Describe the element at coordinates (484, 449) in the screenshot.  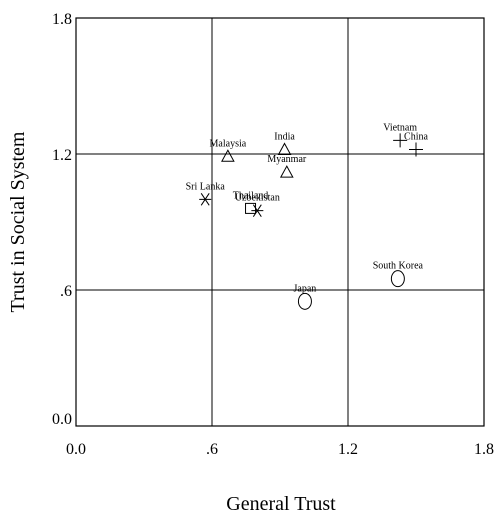
I see `x-tick-label: 1.8` at that location.